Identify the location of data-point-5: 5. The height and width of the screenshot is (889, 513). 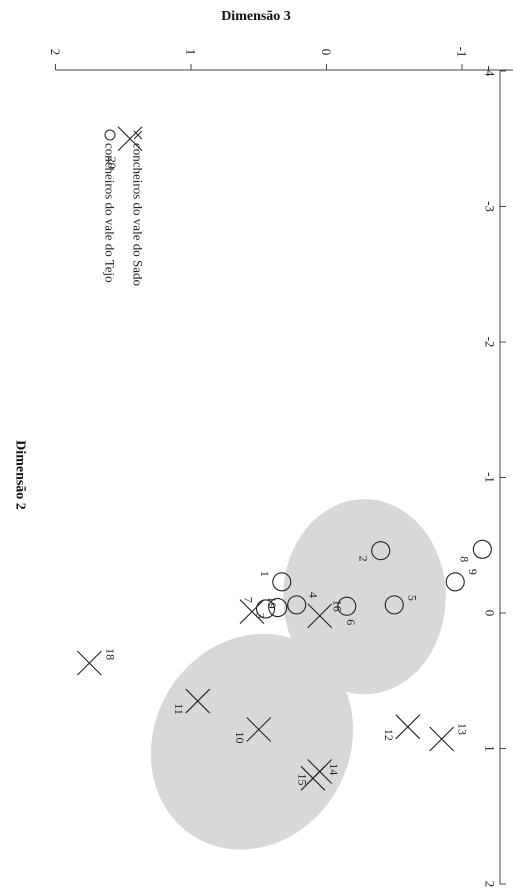
(401, 605).